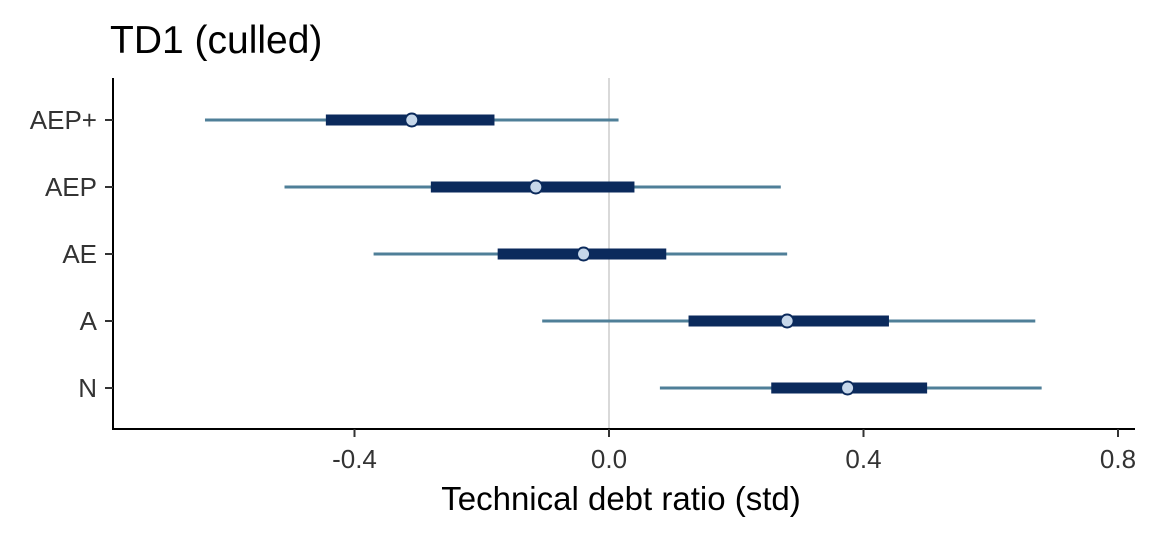  I want to click on interval-aep, so click(532, 187).